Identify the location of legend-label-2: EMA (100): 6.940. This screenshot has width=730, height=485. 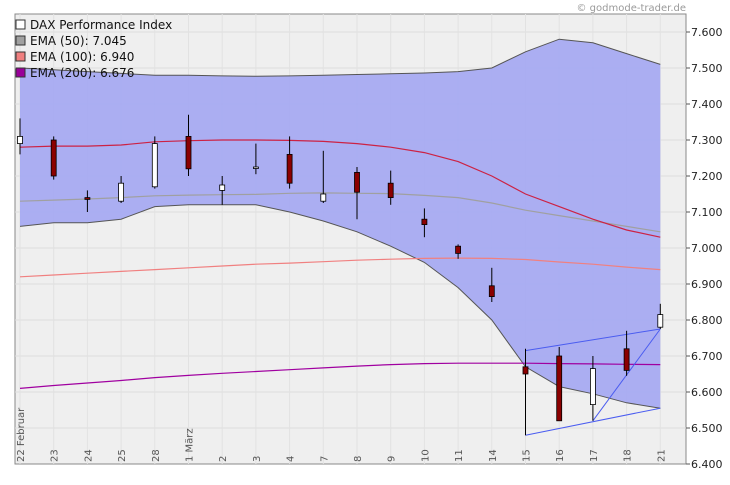
(82, 57).